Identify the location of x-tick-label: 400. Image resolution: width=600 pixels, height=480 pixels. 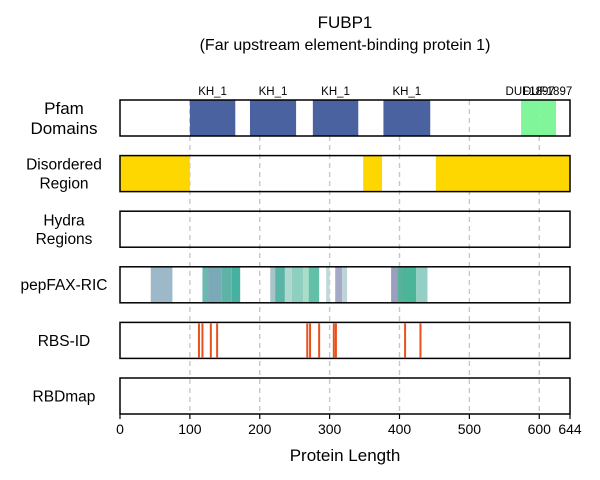
(400, 429).